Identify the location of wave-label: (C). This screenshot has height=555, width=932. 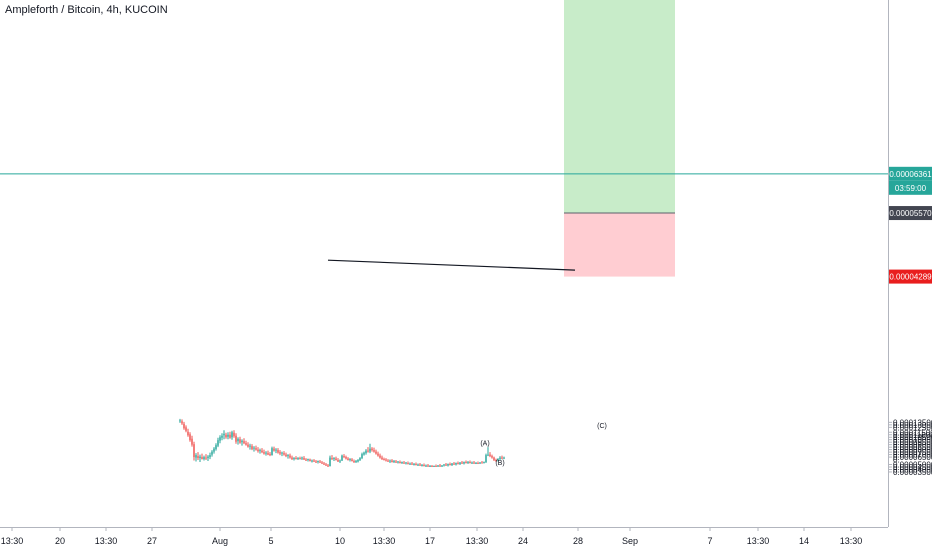
(602, 426).